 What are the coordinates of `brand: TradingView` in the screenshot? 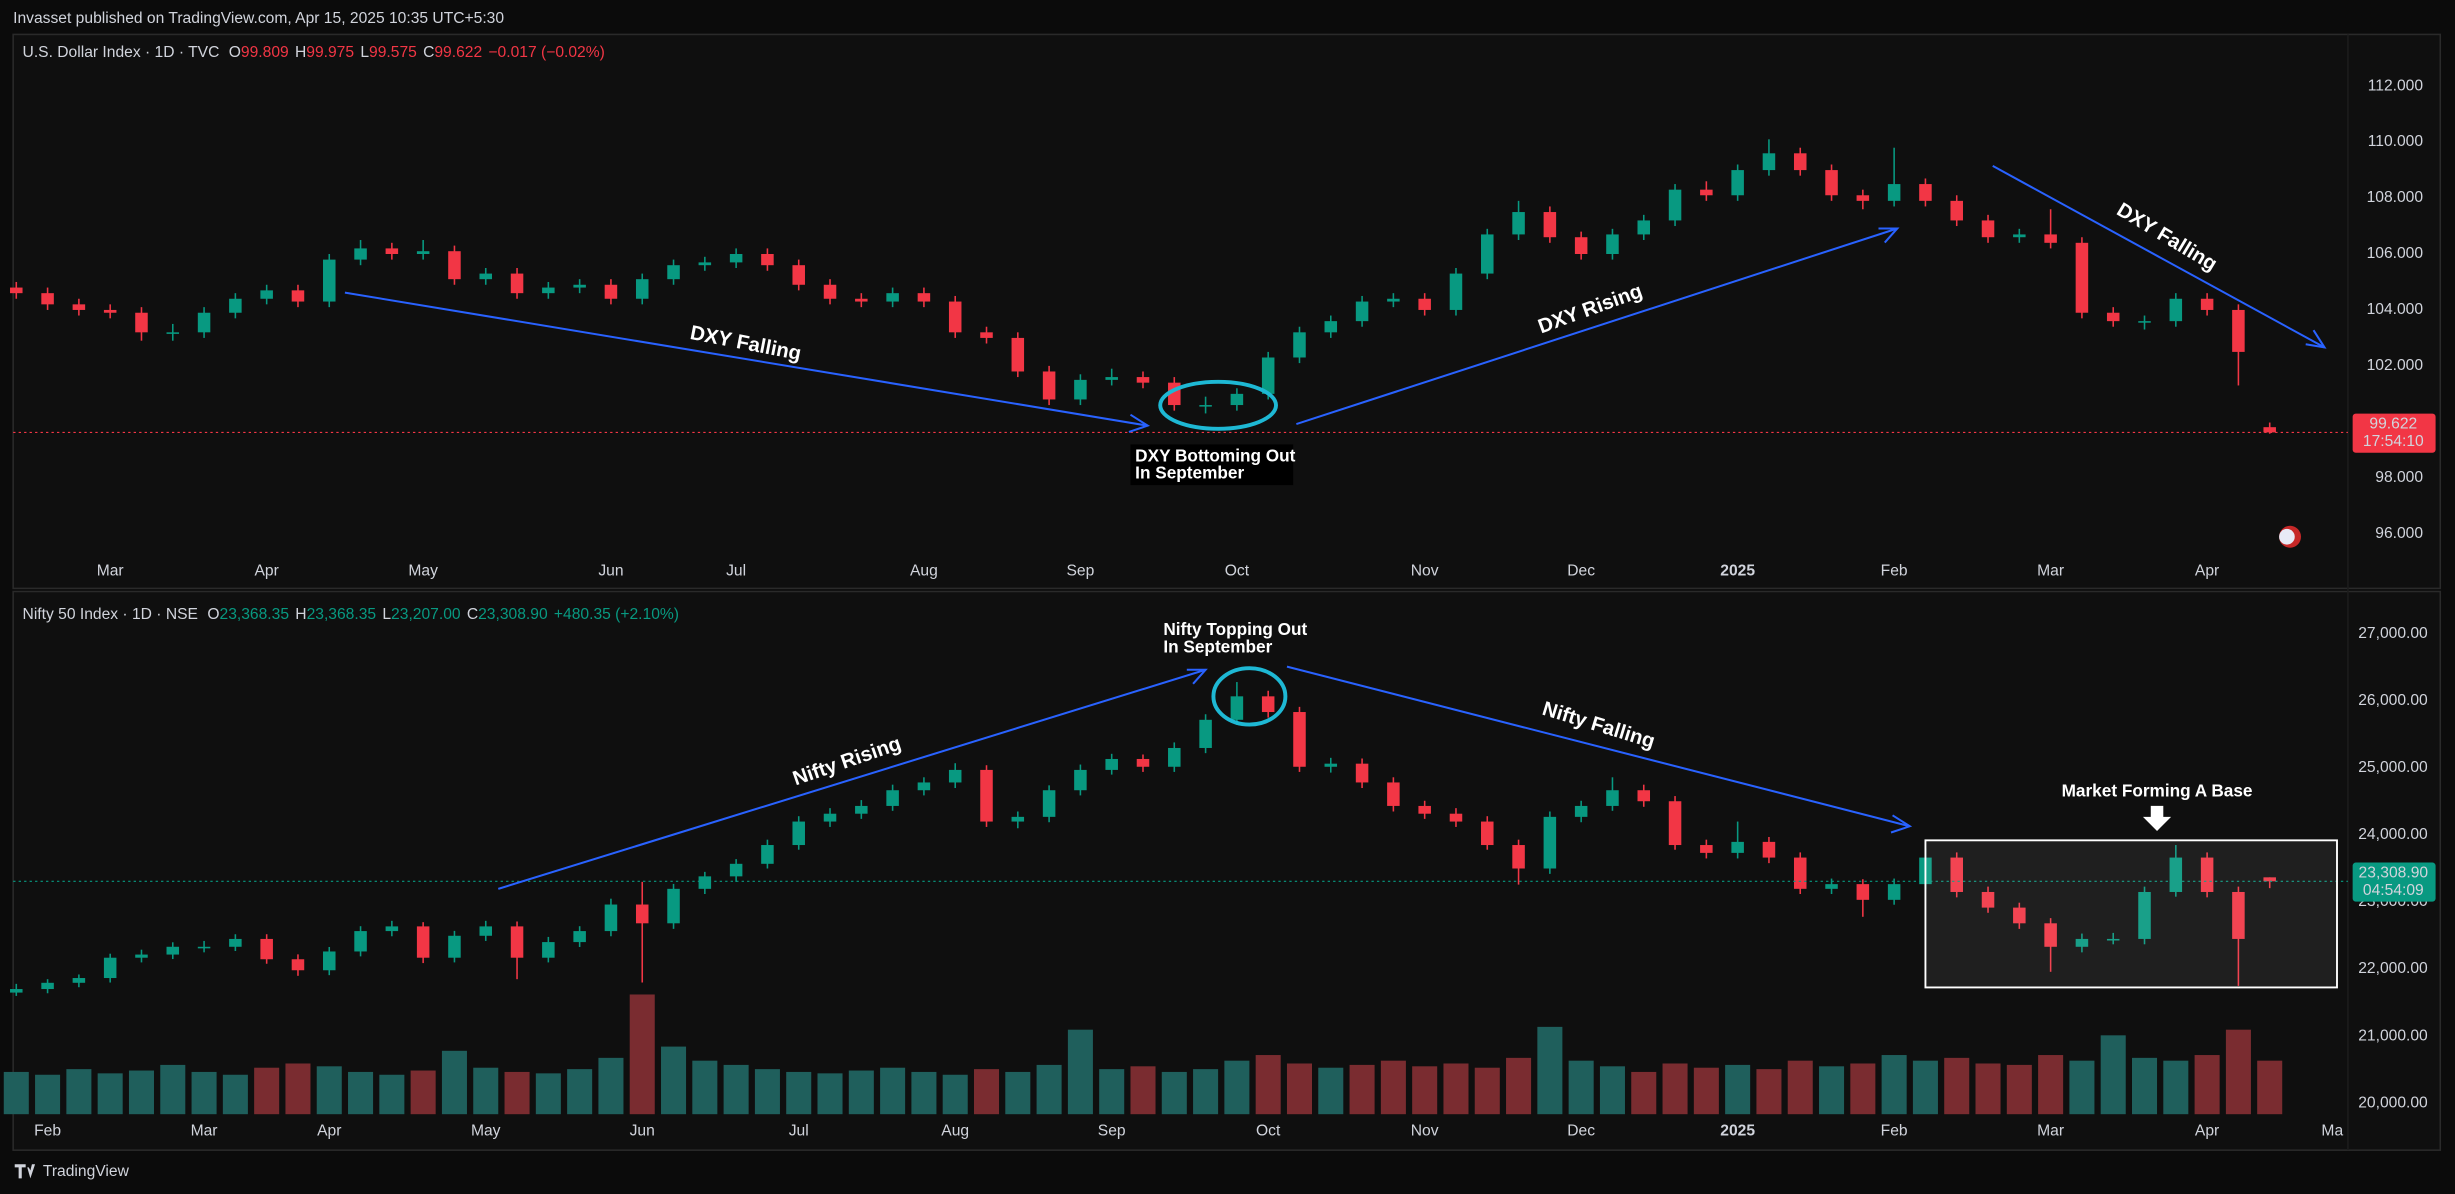 It's located at (86, 1171).